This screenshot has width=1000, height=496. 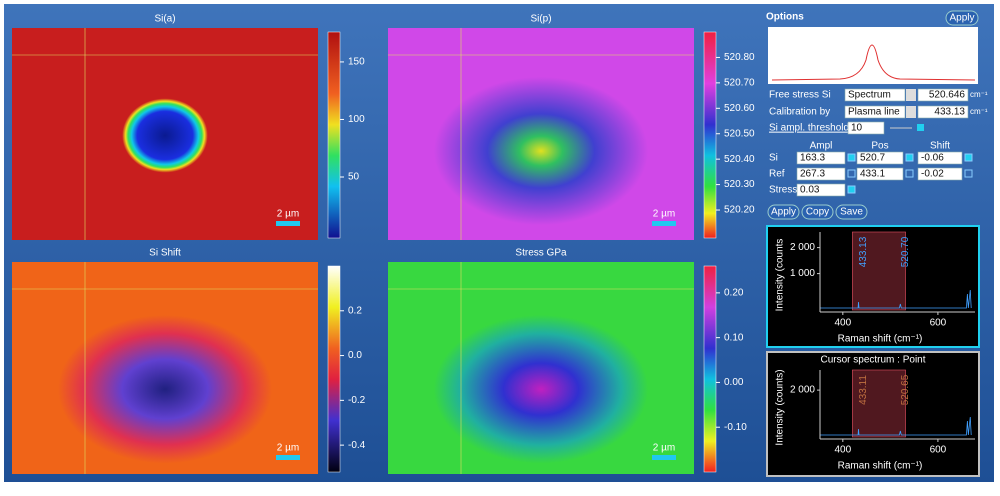 I want to click on x-tick-label: 600, so click(x=938, y=323).